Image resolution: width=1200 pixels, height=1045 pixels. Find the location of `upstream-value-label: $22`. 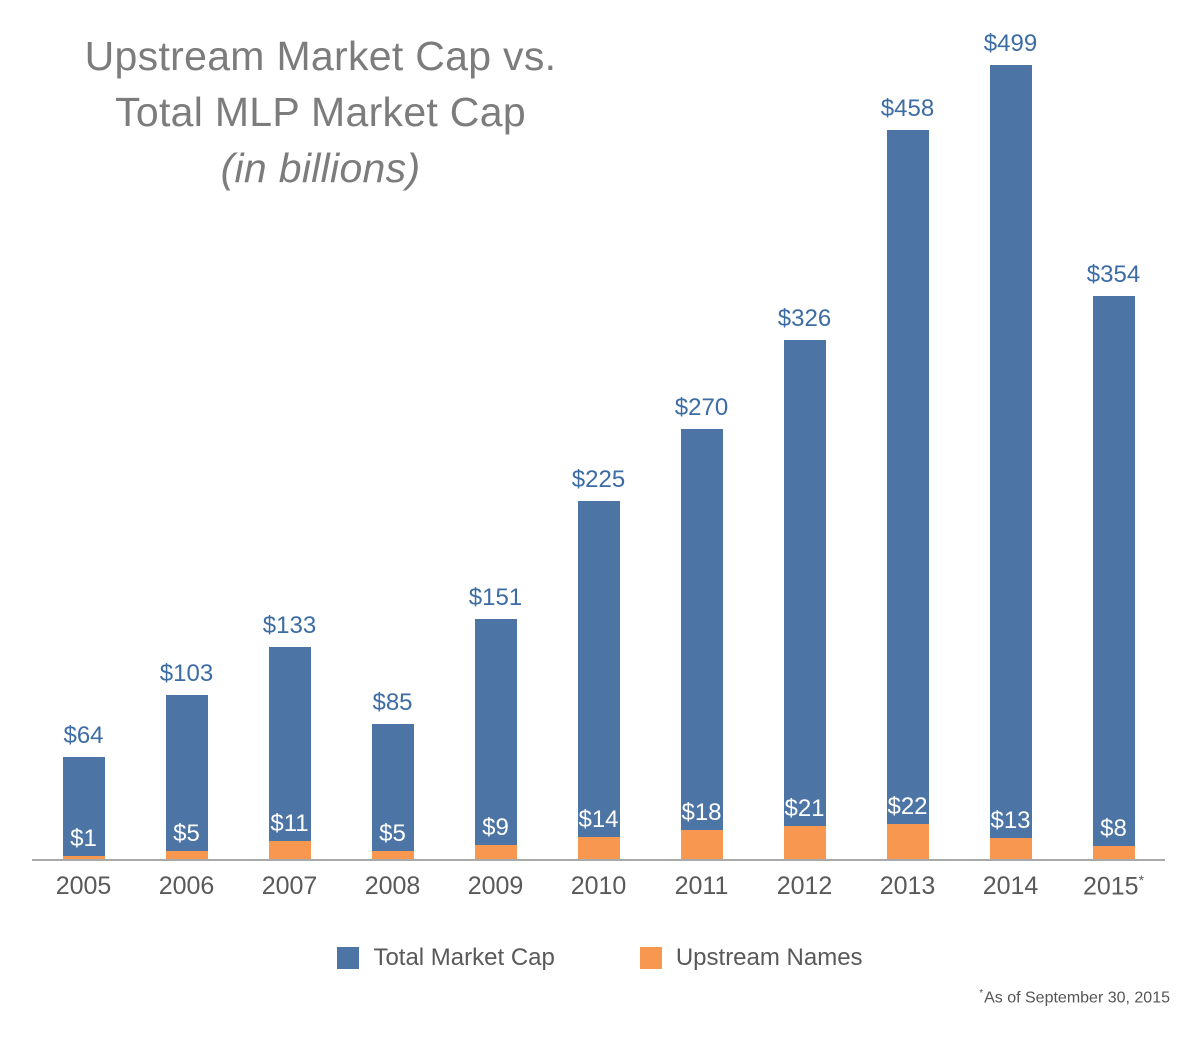

upstream-value-label: $22 is located at coordinates (907, 806).